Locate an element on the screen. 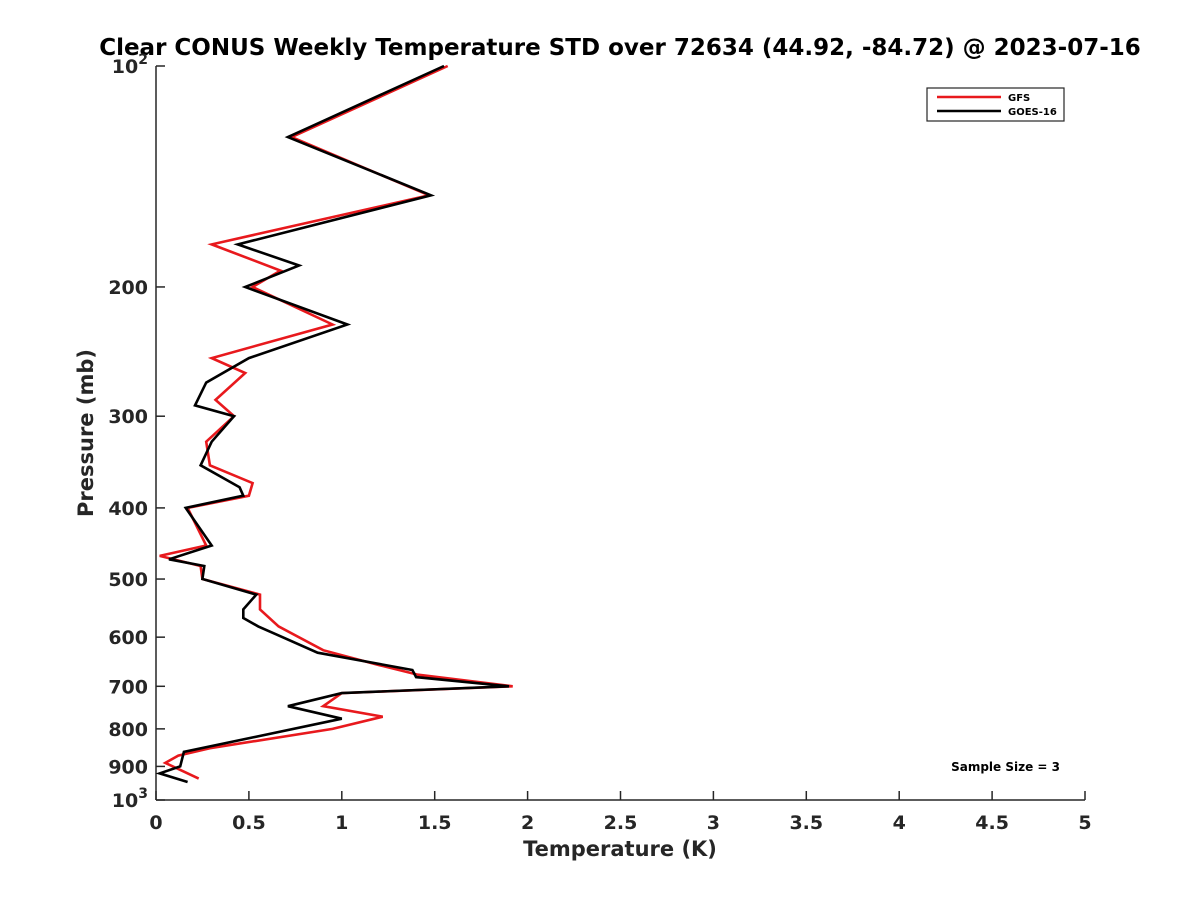 Image resolution: width=1200 pixels, height=905 pixels. y-tick-label: 500 is located at coordinates (128, 580).